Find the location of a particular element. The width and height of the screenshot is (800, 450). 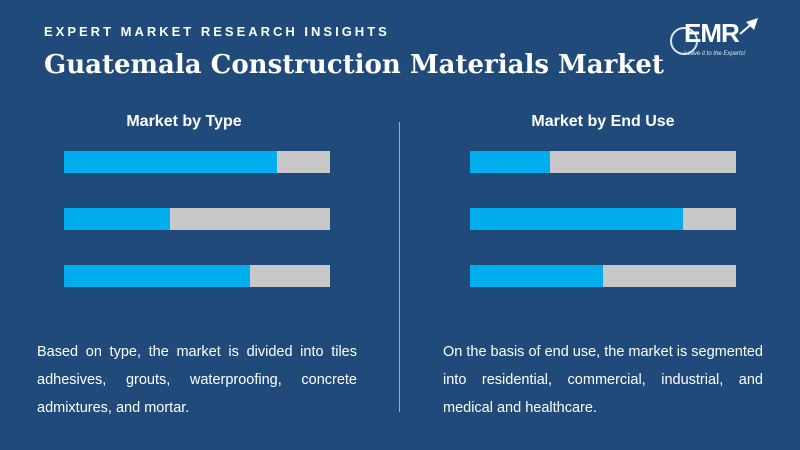

eyebrow-label: EXPERT MARKET RESEARCH INSIGHTS is located at coordinates (217, 31).